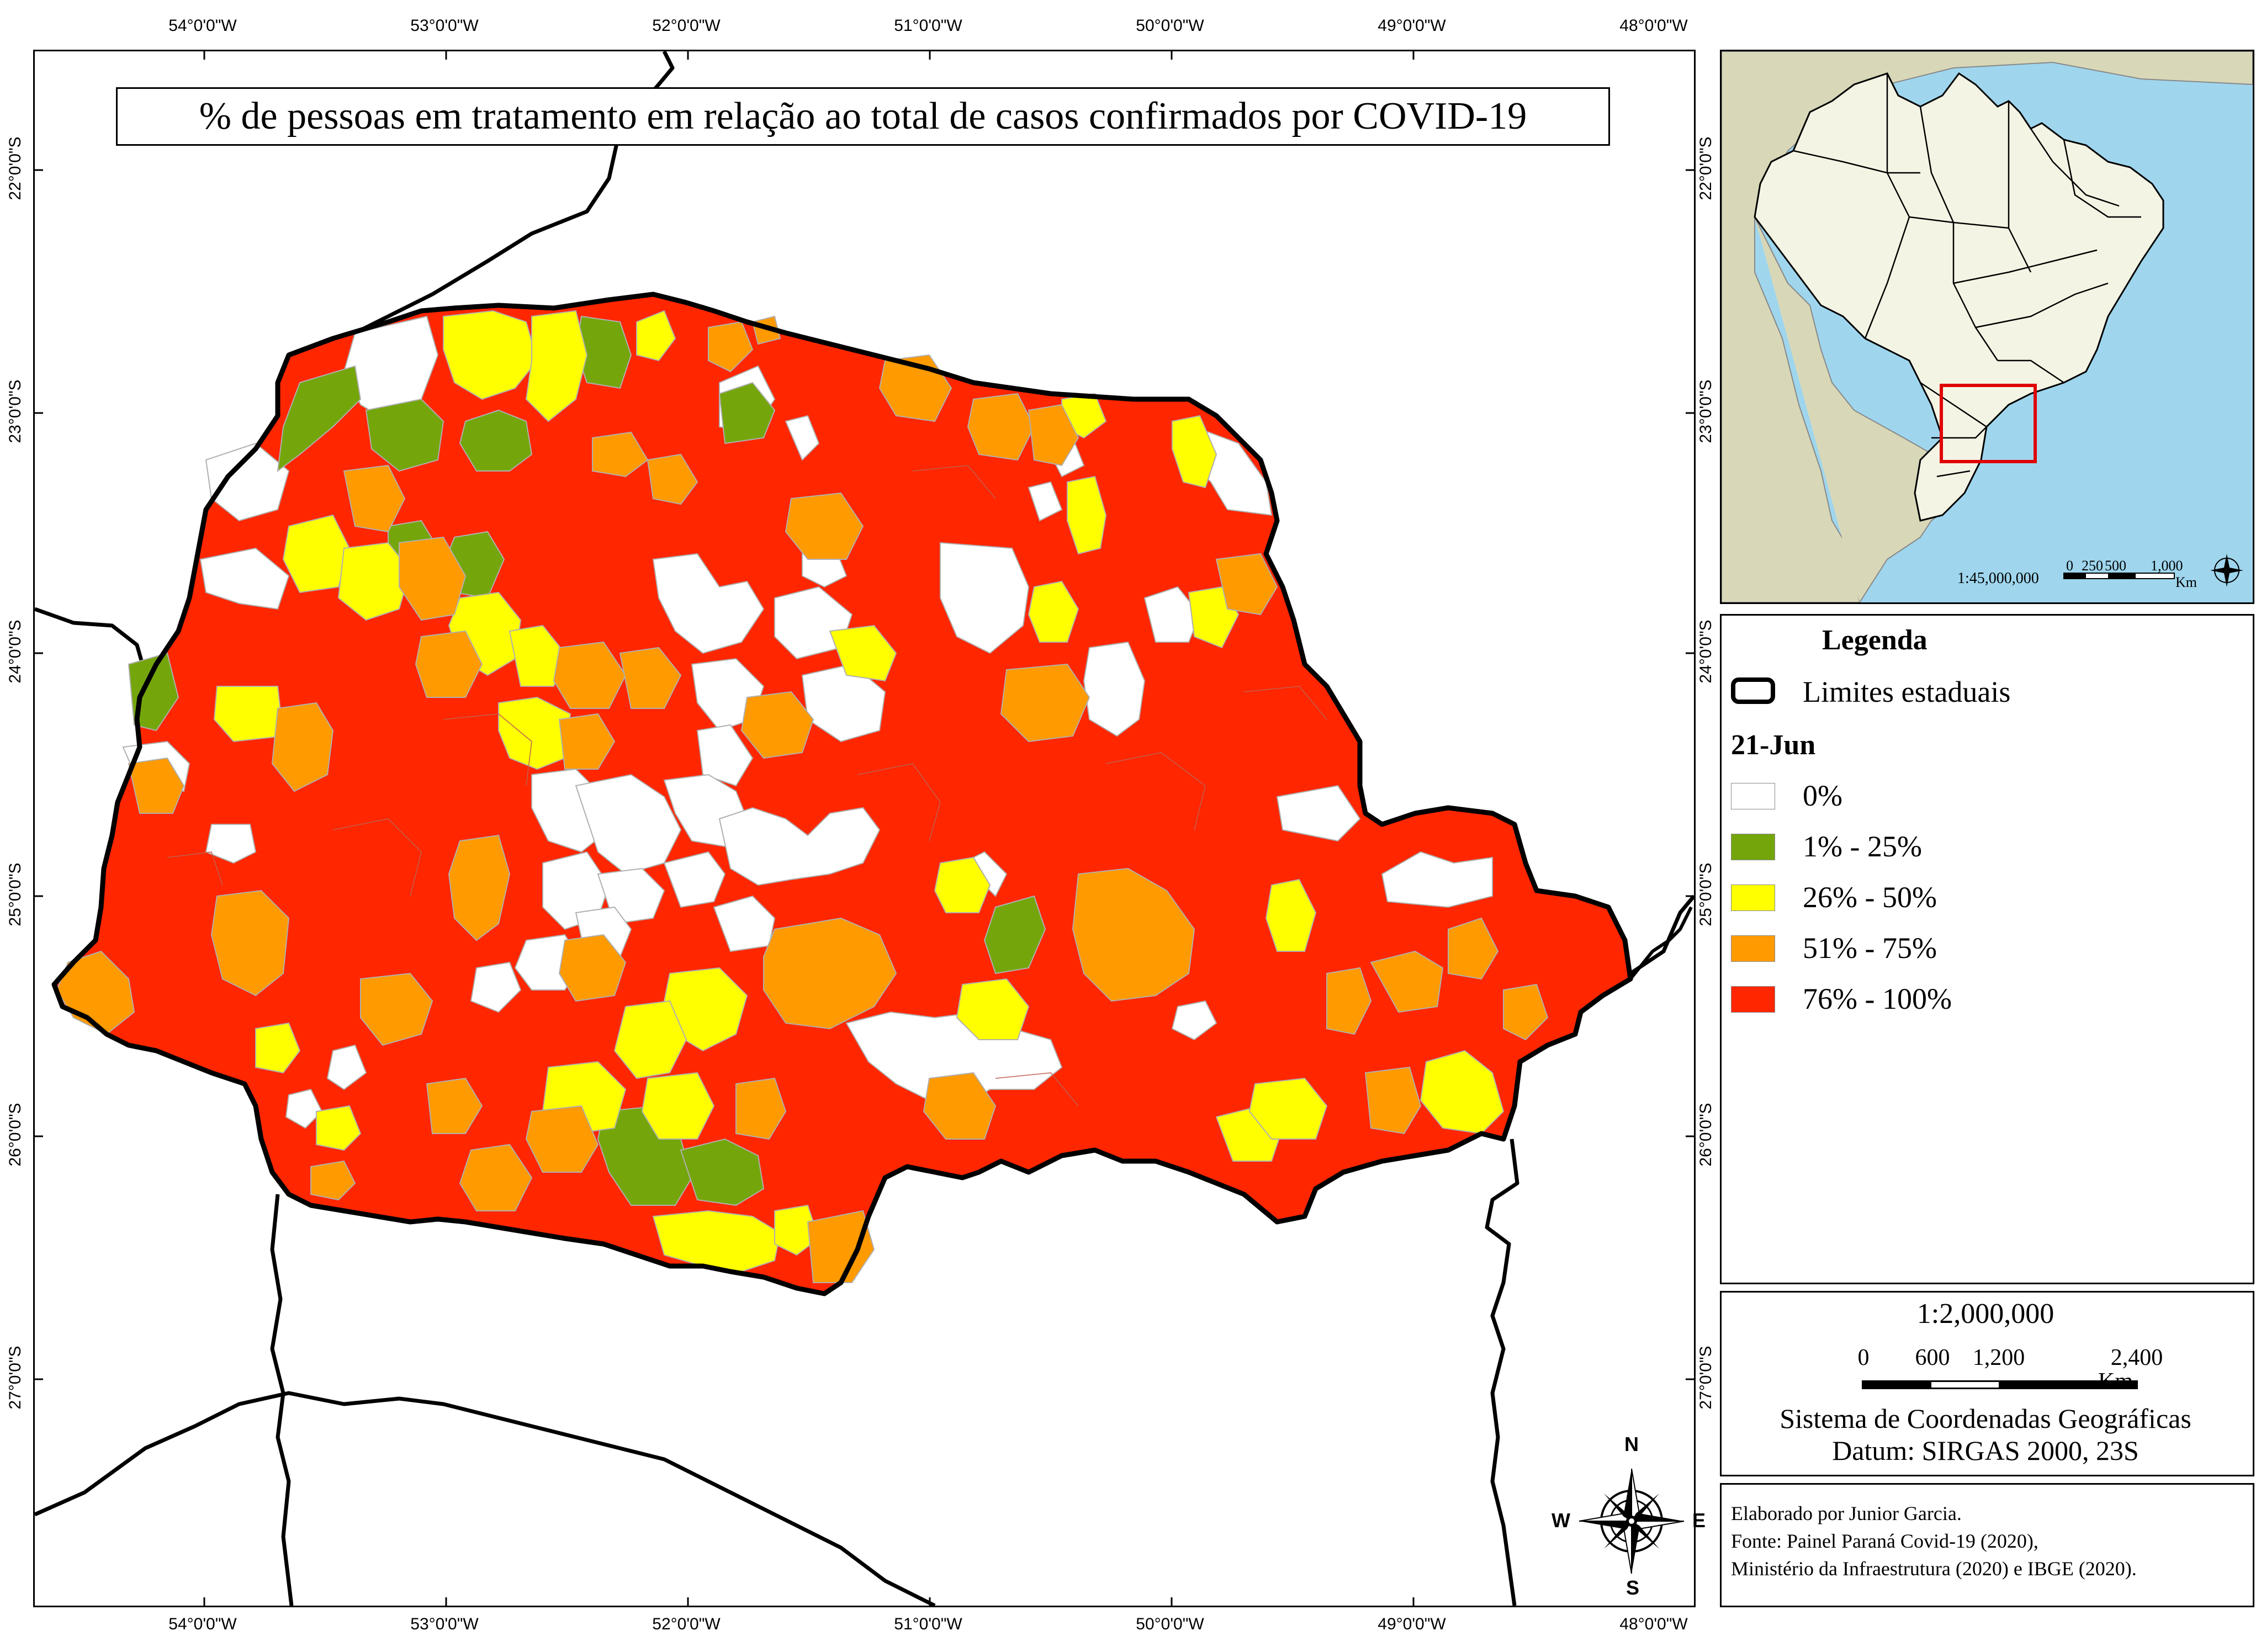 This screenshot has width=2261, height=1652. Describe the element at coordinates (15, 652) in the screenshot. I see `coord-left-24s: 24°0'0"S` at that location.